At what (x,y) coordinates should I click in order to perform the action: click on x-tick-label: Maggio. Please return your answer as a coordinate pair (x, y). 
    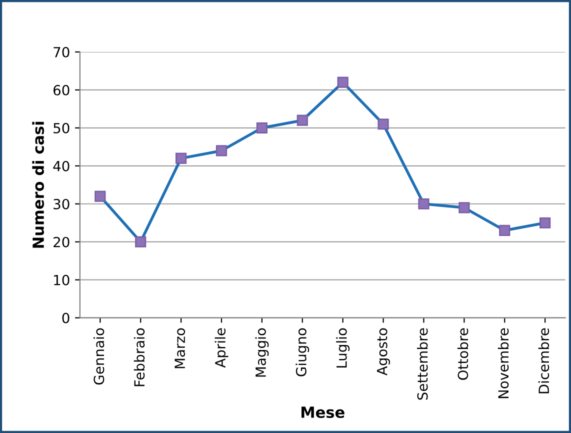
    Looking at the image, I should click on (262, 352).